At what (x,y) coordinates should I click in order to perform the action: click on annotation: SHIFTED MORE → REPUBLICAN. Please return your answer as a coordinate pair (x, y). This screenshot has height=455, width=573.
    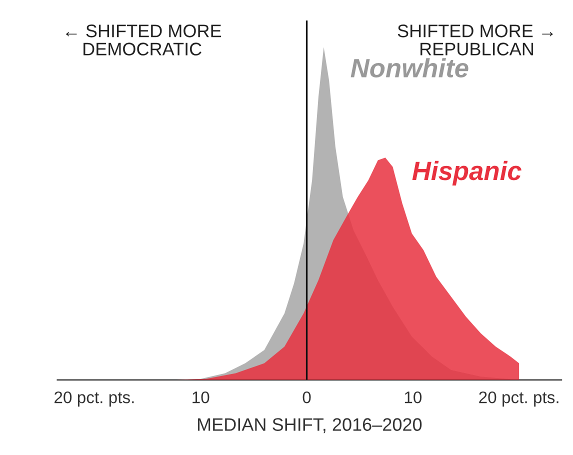
    Looking at the image, I should click on (475, 40).